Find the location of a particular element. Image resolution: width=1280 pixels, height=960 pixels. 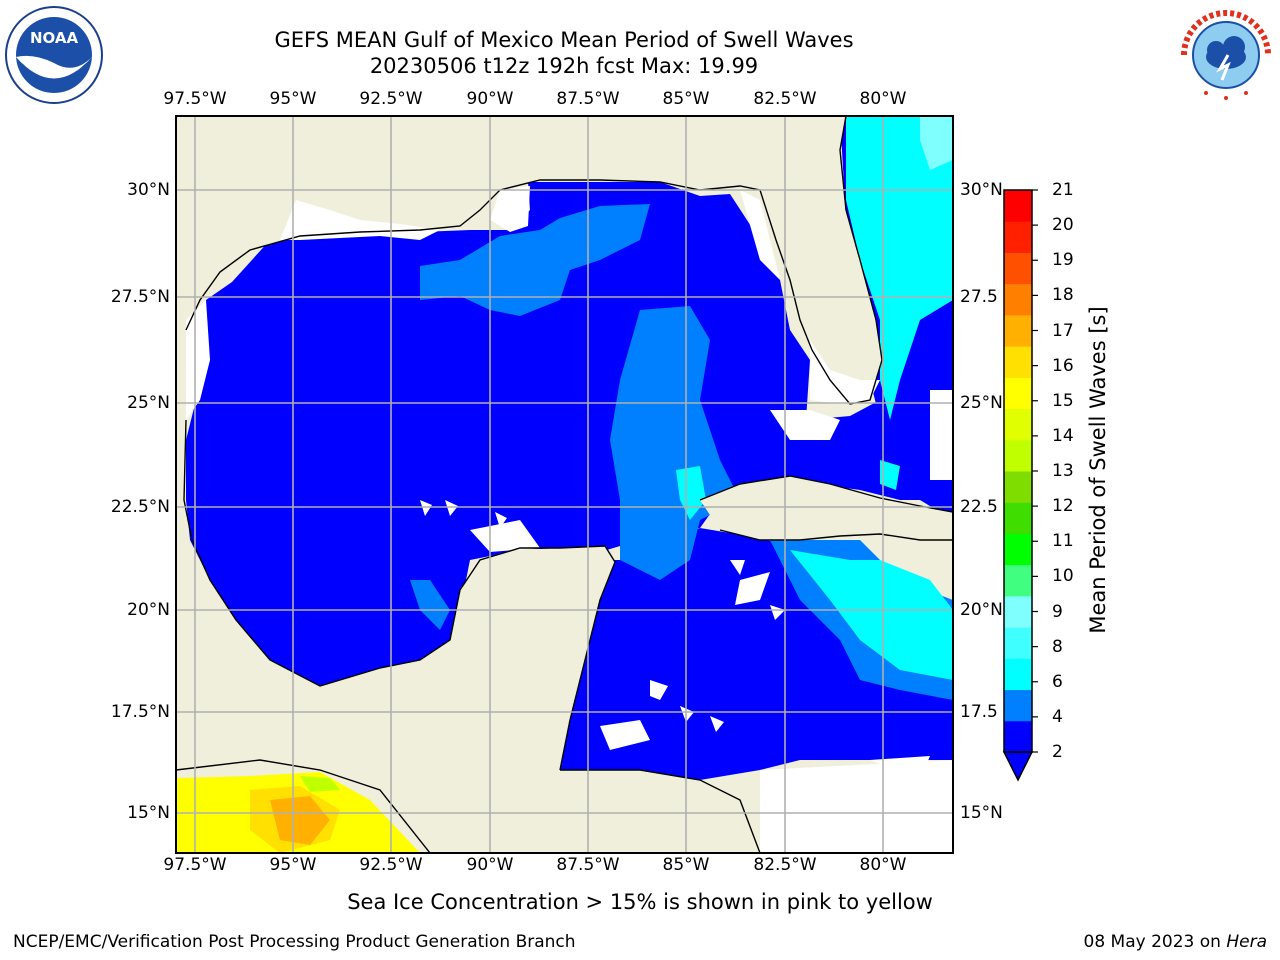

lat-label-left: 17.5°N is located at coordinates (140, 712).